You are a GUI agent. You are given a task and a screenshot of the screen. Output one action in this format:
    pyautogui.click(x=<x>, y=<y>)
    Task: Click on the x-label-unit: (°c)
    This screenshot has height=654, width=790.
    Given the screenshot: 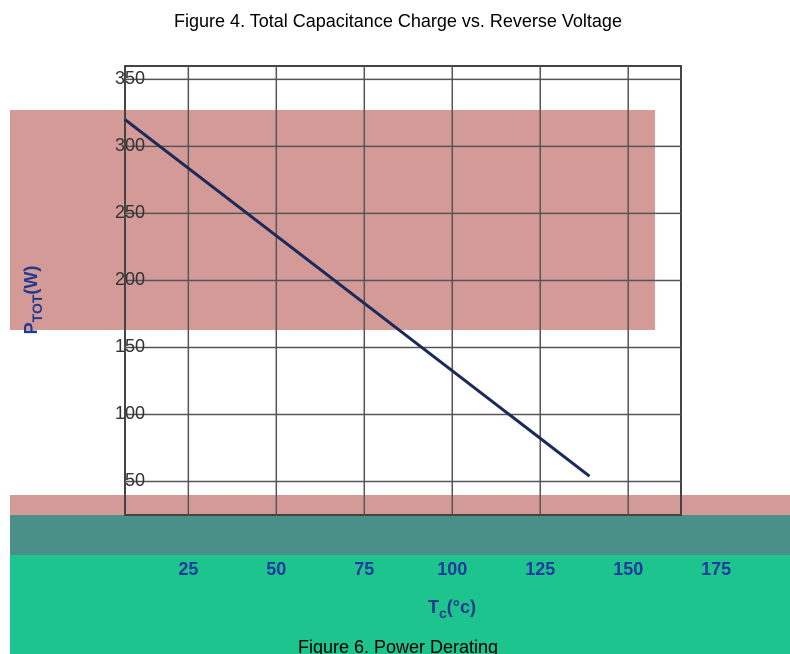 What is the action you would take?
    pyautogui.click(x=461, y=607)
    